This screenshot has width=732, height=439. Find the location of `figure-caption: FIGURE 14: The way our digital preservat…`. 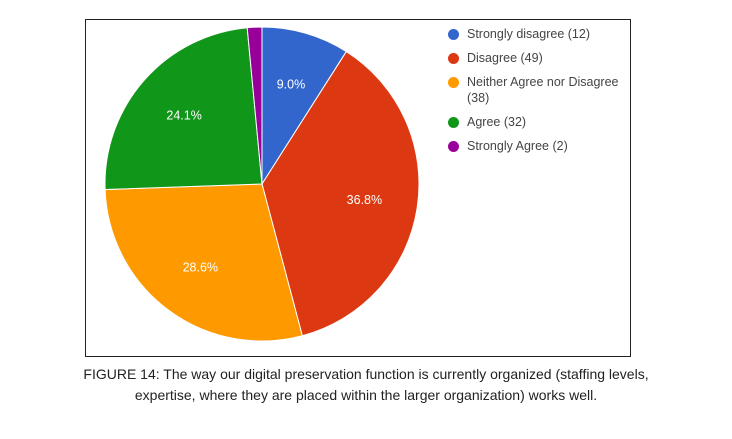

figure-caption: FIGURE 14: The way our digital preservat… is located at coordinates (366, 385).